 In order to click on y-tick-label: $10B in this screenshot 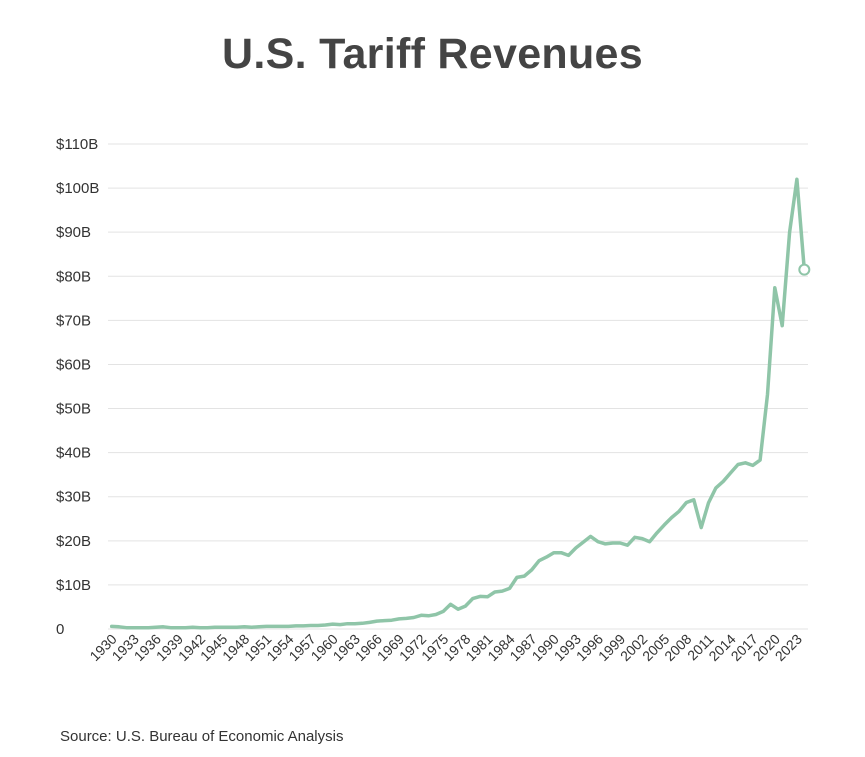, I will do `click(73, 585)`.